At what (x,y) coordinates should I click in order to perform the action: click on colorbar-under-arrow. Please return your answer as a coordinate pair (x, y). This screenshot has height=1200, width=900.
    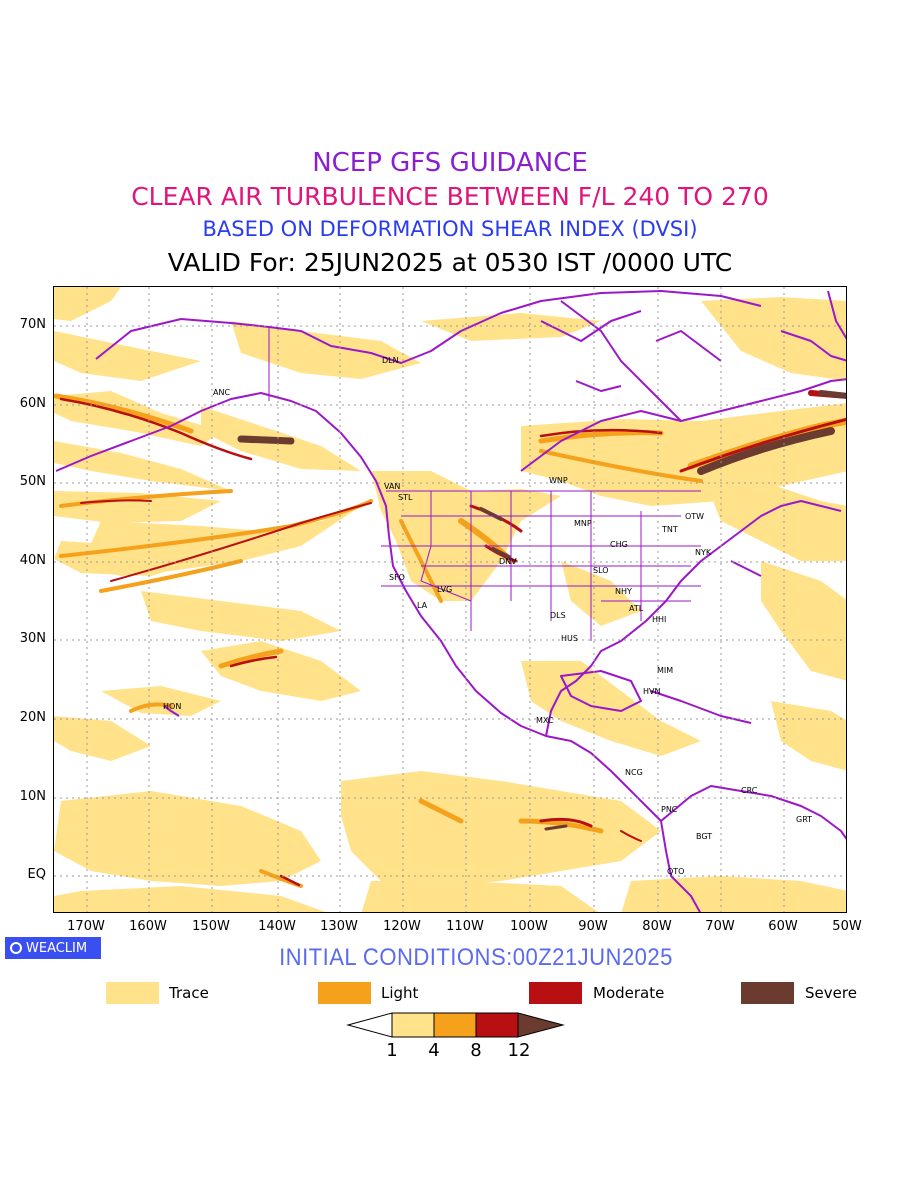
    Looking at the image, I should click on (369, 1025).